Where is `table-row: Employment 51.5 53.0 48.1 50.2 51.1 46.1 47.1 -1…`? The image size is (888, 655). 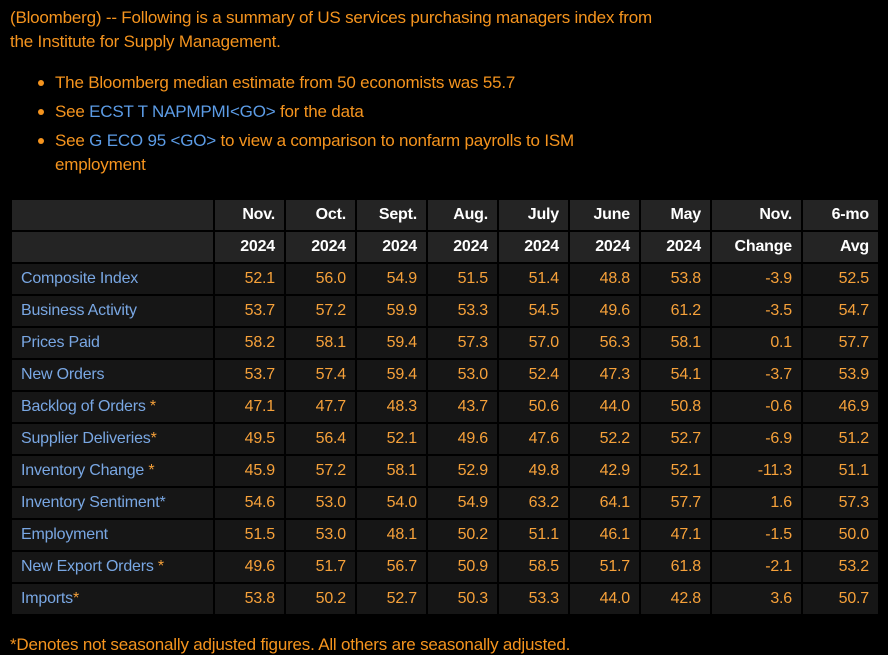 table-row: Employment 51.5 53.0 48.1 50.2 51.1 46.1 47.1 -1… is located at coordinates (445, 535).